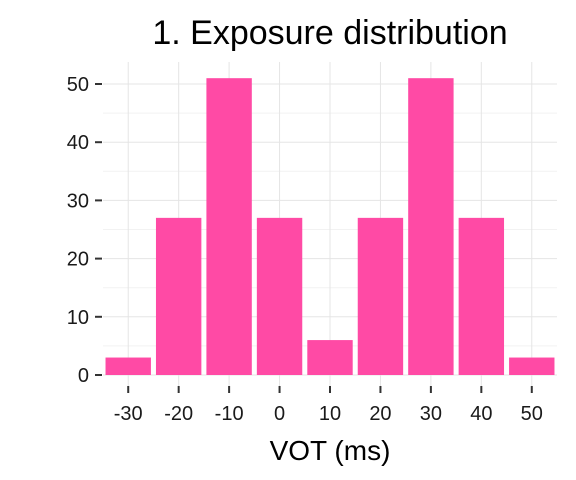 This screenshot has height=480, width=576. Describe the element at coordinates (84, 230) in the screenshot. I see `y-axis: 0 10 20 30 40 50` at that location.